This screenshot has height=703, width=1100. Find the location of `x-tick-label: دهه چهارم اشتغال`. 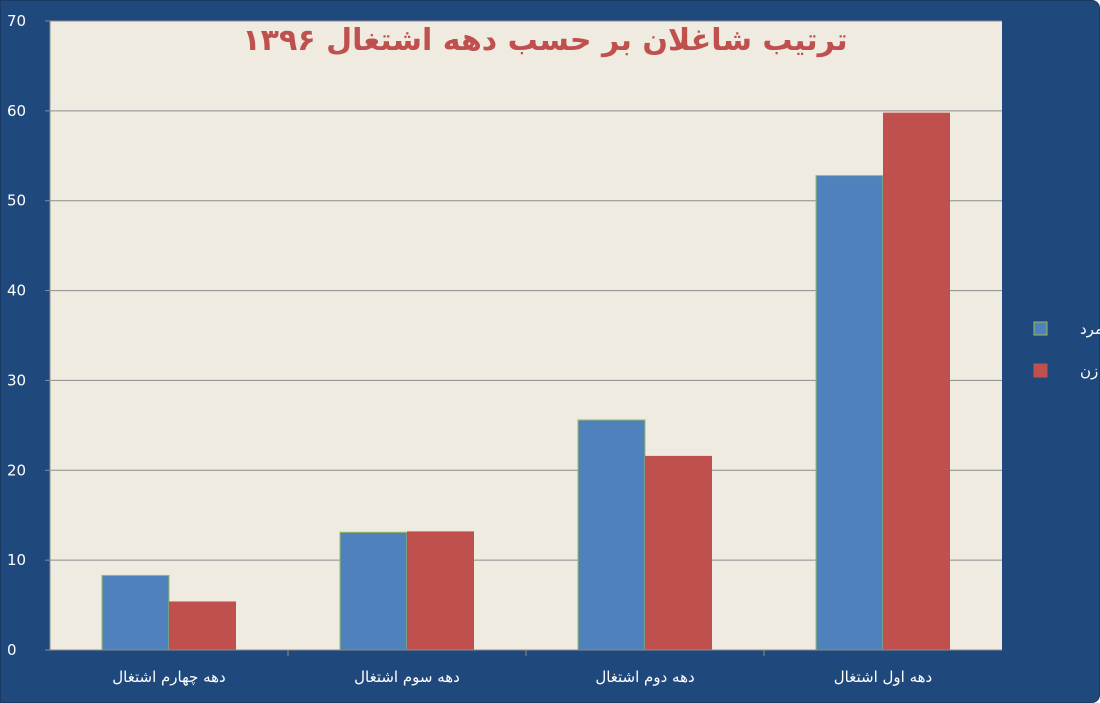

x-tick-label: دهه چهارم اشتغال is located at coordinates (168, 677).